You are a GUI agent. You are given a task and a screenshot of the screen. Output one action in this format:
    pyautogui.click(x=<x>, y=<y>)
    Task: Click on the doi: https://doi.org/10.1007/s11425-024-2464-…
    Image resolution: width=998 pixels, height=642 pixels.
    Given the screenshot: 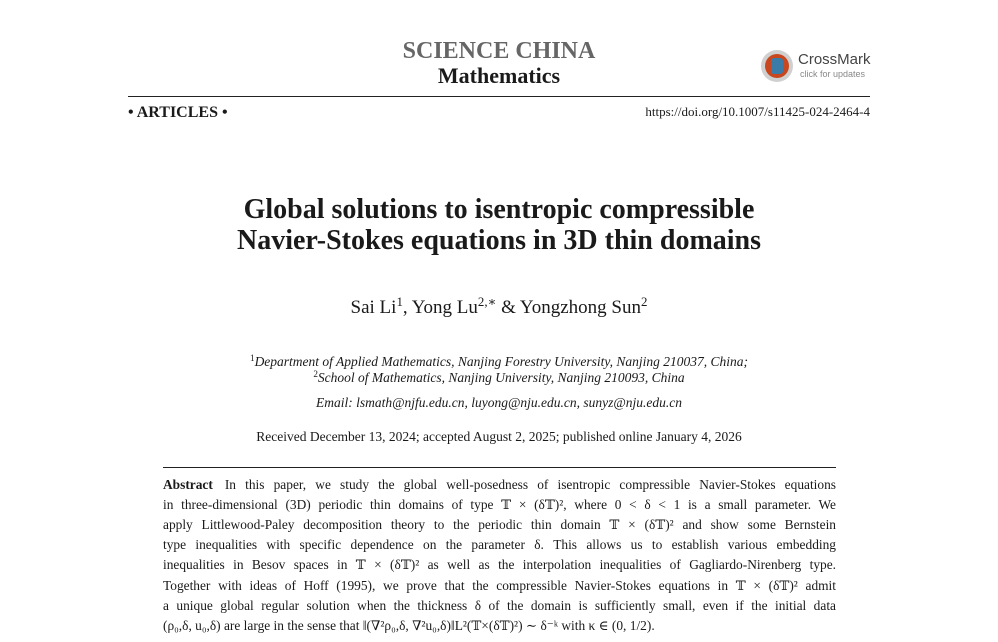 What is the action you would take?
    pyautogui.click(x=757, y=111)
    